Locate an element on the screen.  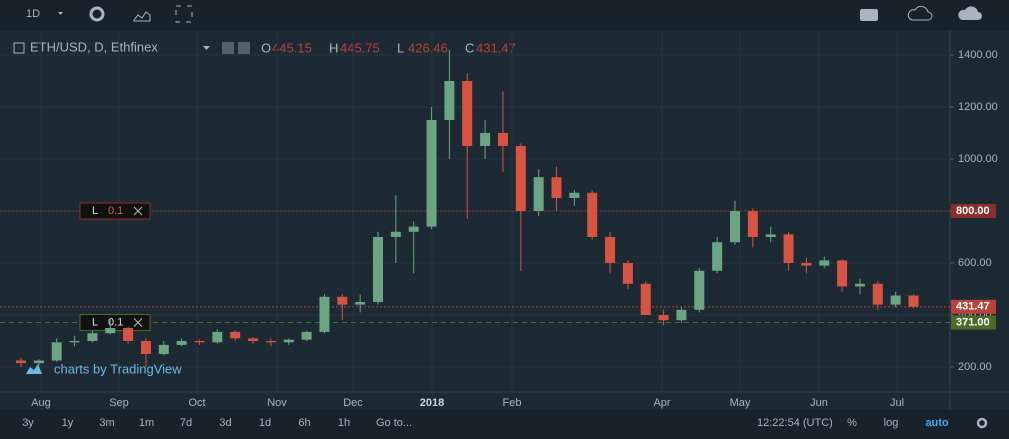
interval-caret is located at coordinates (60, 13).